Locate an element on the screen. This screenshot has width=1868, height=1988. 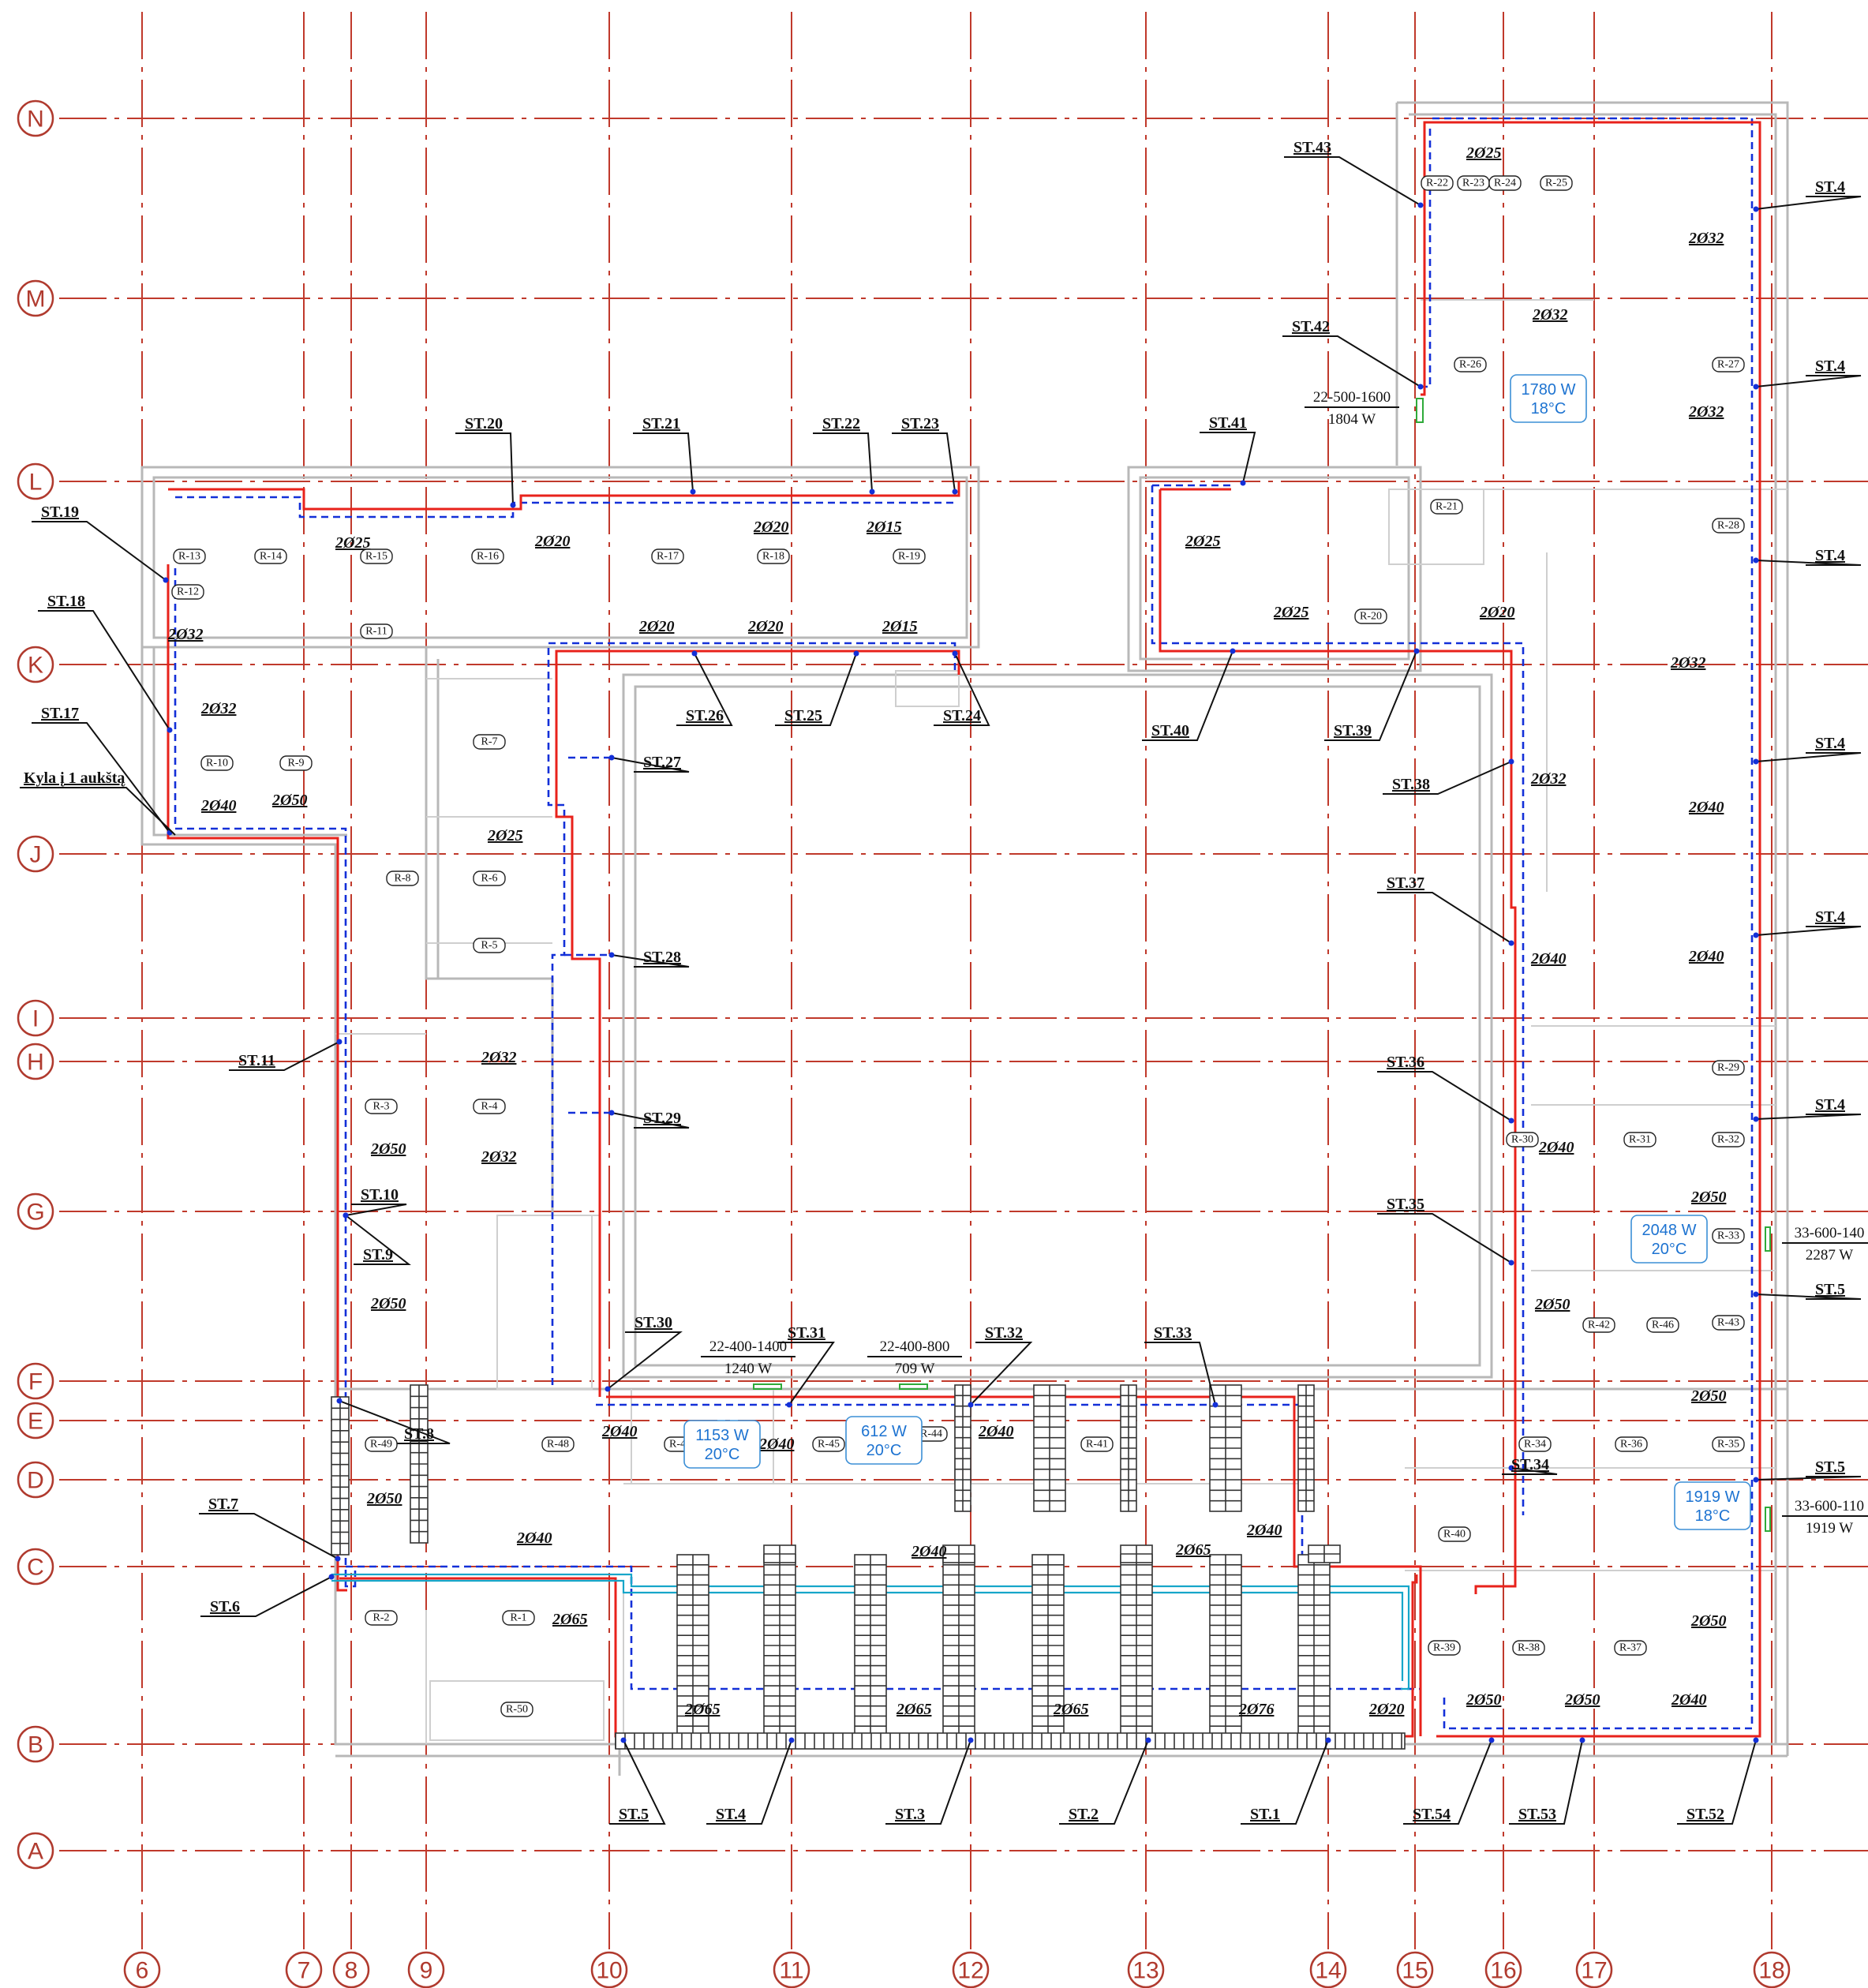
riser-label: ST.30 is located at coordinates (653, 1322).